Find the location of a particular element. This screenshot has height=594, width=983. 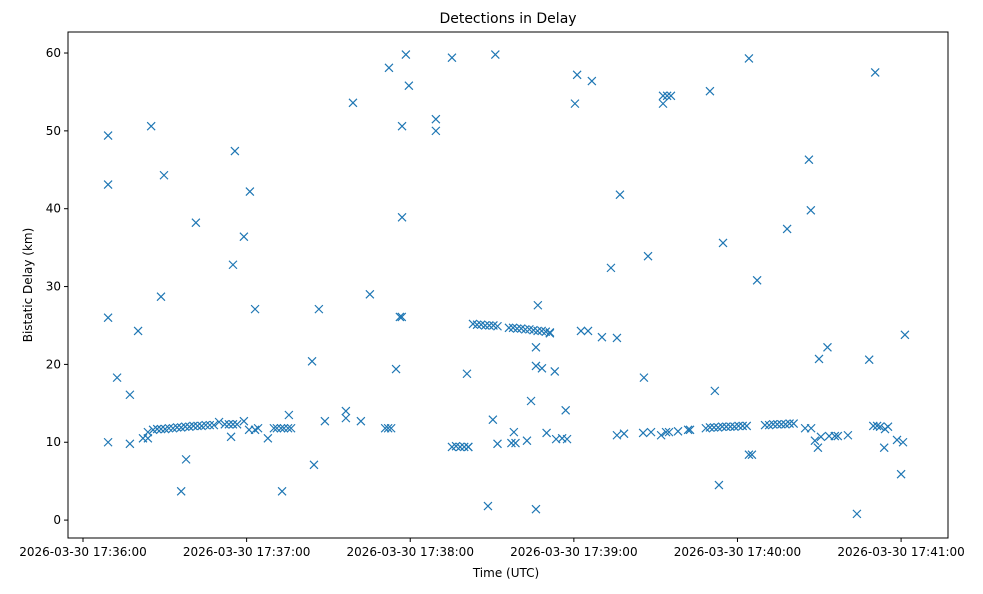

y-tick-label: 0 is located at coordinates (57, 520).